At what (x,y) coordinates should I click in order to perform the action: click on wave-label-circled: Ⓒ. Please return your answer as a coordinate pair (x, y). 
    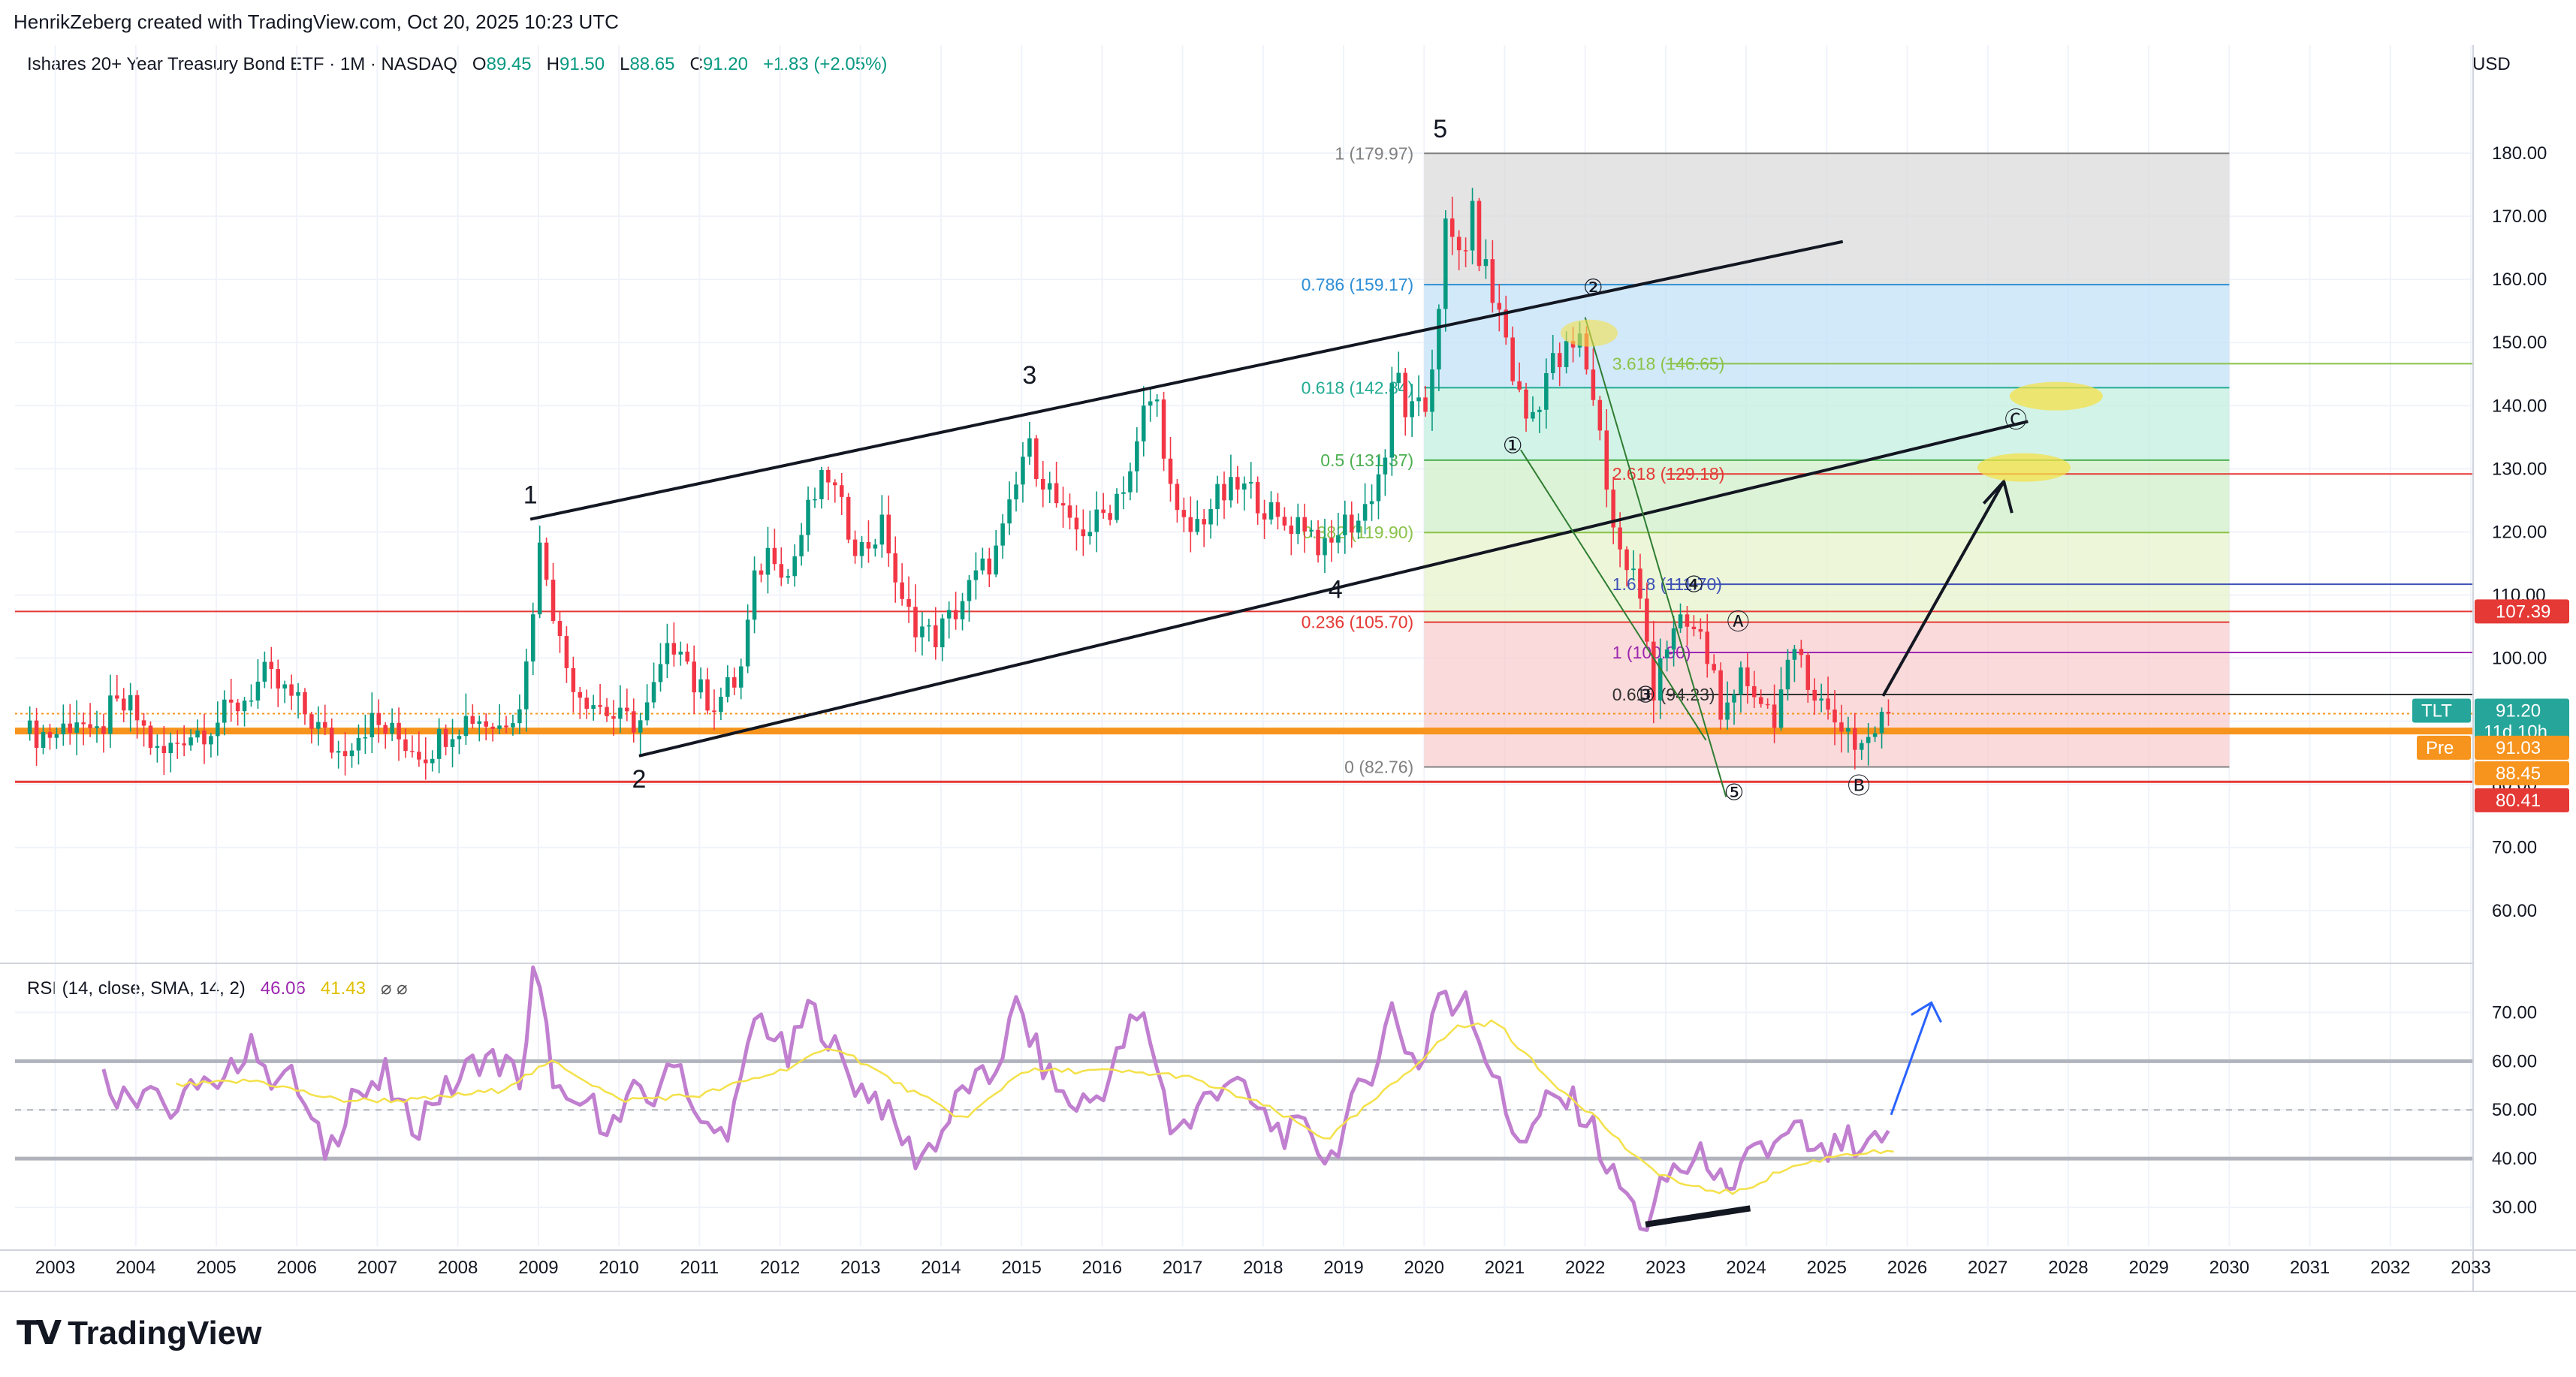
    Looking at the image, I should click on (2016, 420).